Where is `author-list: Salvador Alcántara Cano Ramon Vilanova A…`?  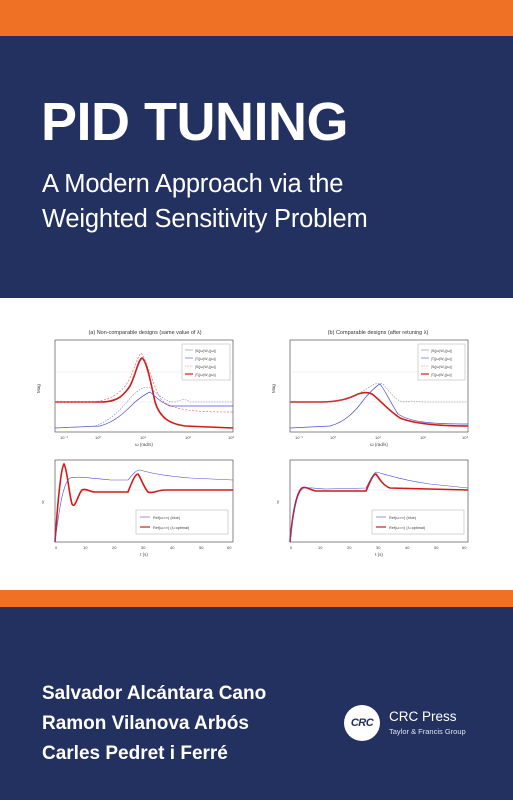 author-list: Salvador Alcántara Cano Ramon Vilanova A… is located at coordinates (154, 724).